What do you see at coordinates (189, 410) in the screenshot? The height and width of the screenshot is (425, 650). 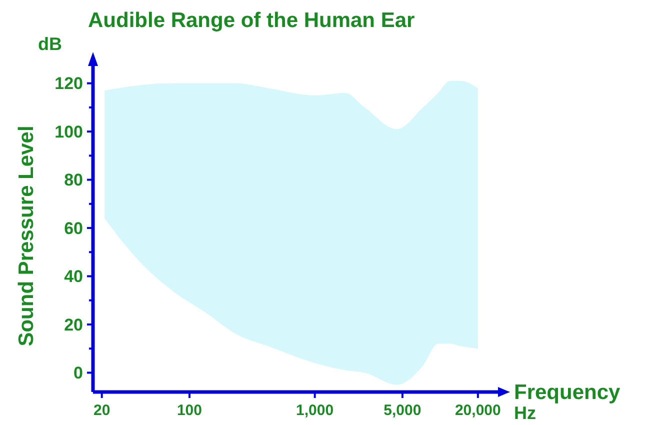 I see `x-tick-label: 100` at bounding box center [189, 410].